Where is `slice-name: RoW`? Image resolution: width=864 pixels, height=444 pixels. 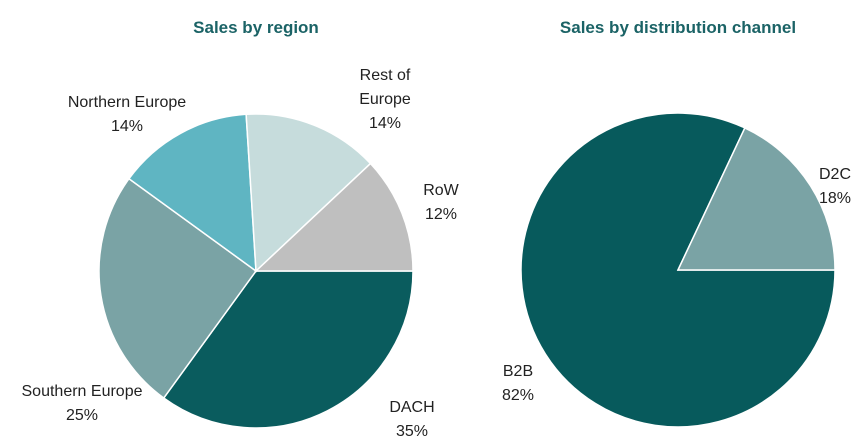 slice-name: RoW is located at coordinates (441, 190).